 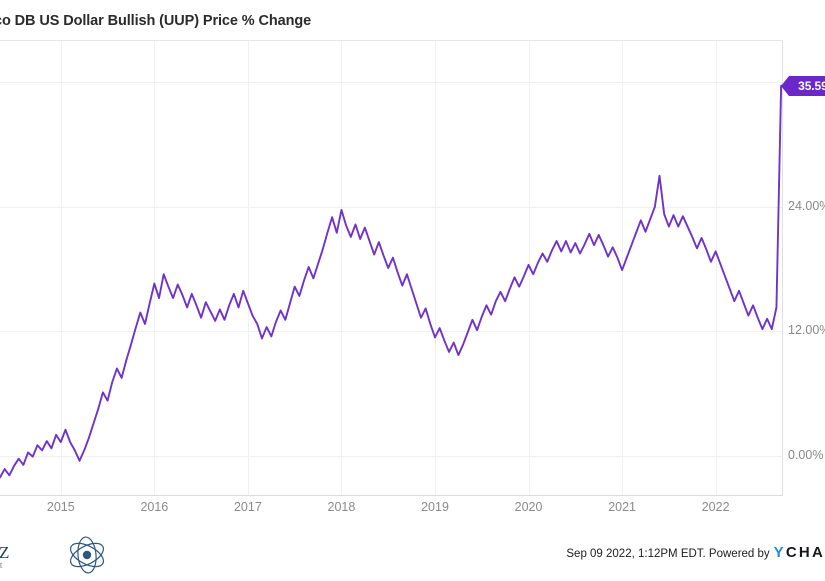 What do you see at coordinates (58, 555) in the screenshot?
I see `brand-logo: OLTZ nagement` at bounding box center [58, 555].